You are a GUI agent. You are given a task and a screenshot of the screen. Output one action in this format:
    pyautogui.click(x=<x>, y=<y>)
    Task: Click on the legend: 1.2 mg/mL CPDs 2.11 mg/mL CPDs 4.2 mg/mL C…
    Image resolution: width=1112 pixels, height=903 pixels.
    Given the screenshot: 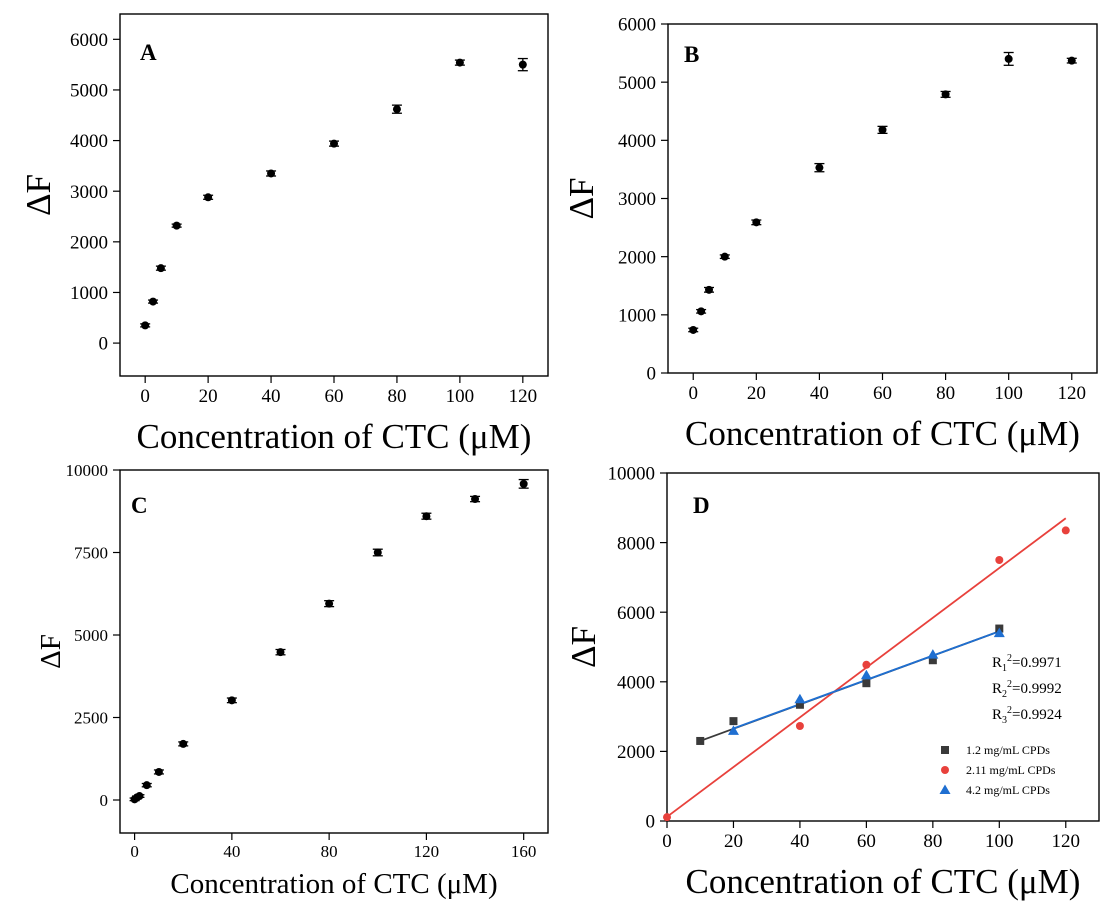 What is the action you would take?
    pyautogui.click(x=997, y=770)
    